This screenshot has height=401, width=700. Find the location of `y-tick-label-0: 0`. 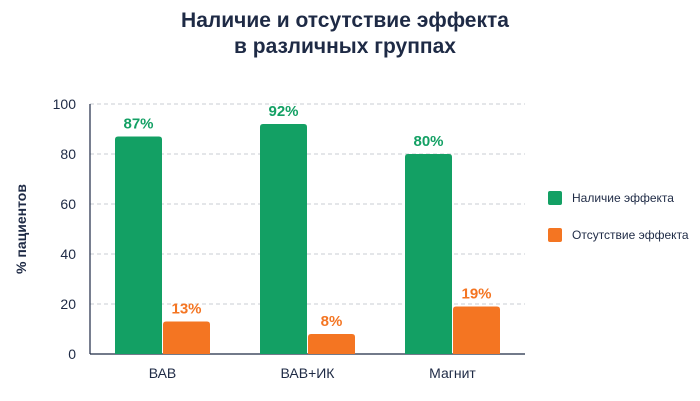

y-tick-label-0: 0 is located at coordinates (72, 354).